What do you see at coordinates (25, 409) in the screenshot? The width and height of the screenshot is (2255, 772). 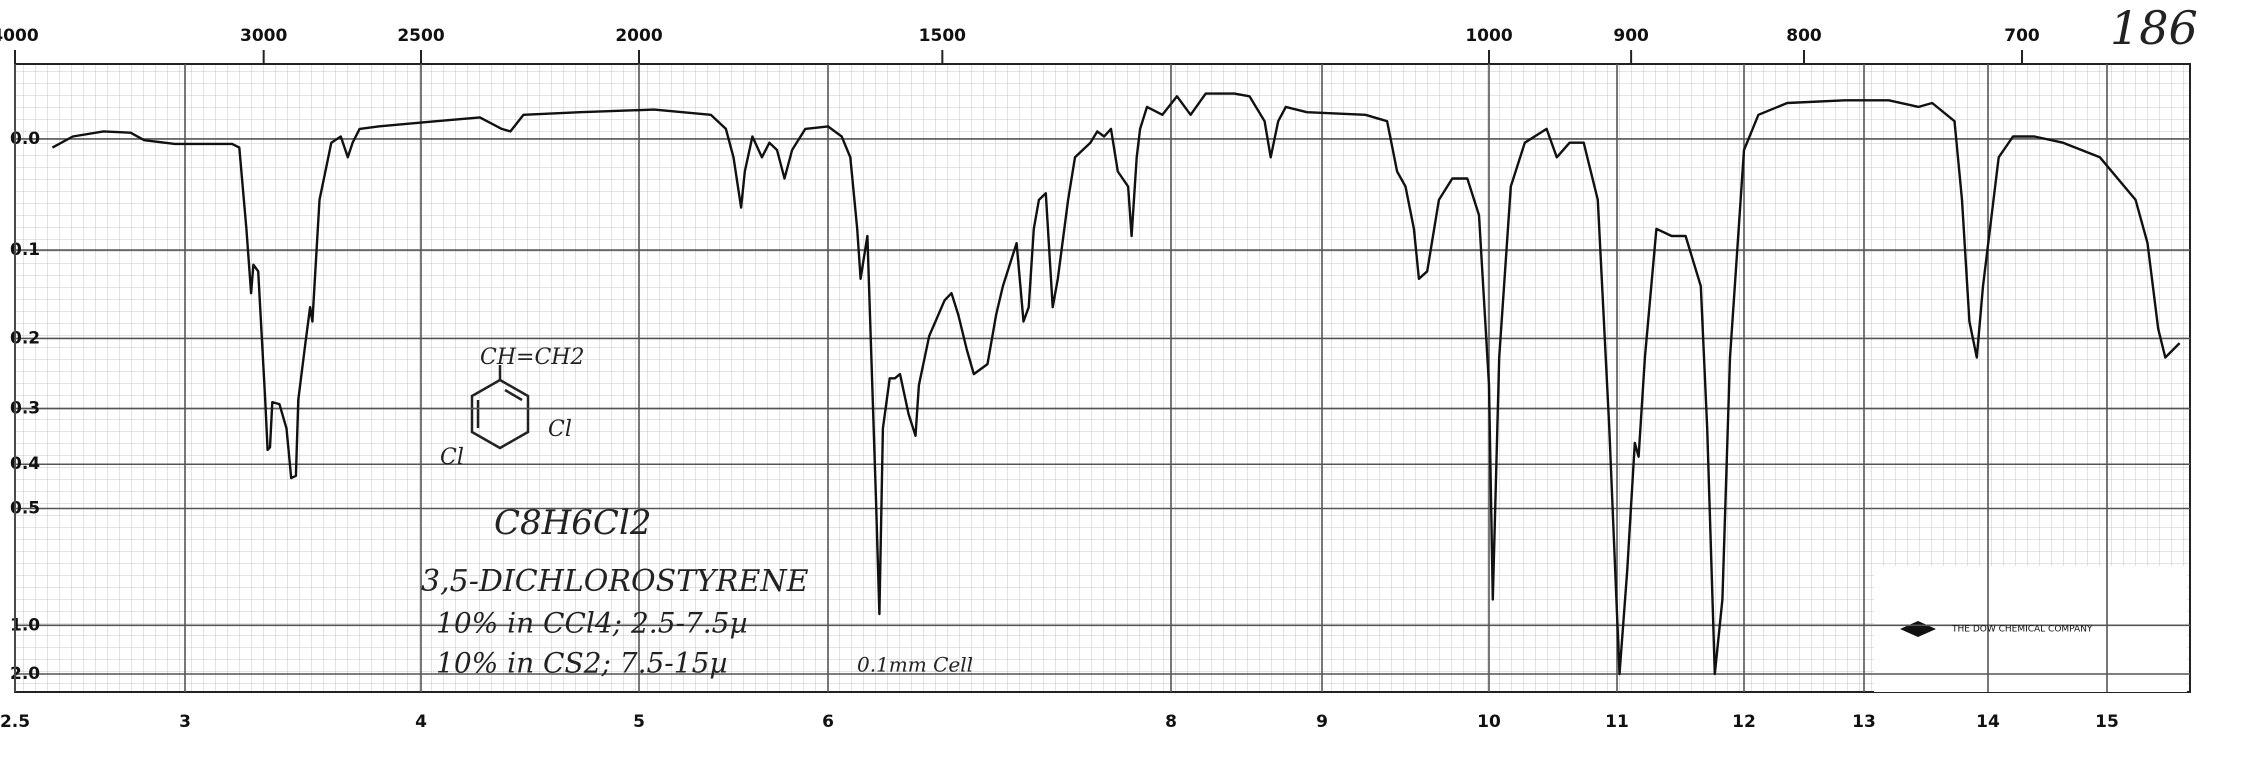 I see `y-tick-label: 0.3` at bounding box center [25, 409].